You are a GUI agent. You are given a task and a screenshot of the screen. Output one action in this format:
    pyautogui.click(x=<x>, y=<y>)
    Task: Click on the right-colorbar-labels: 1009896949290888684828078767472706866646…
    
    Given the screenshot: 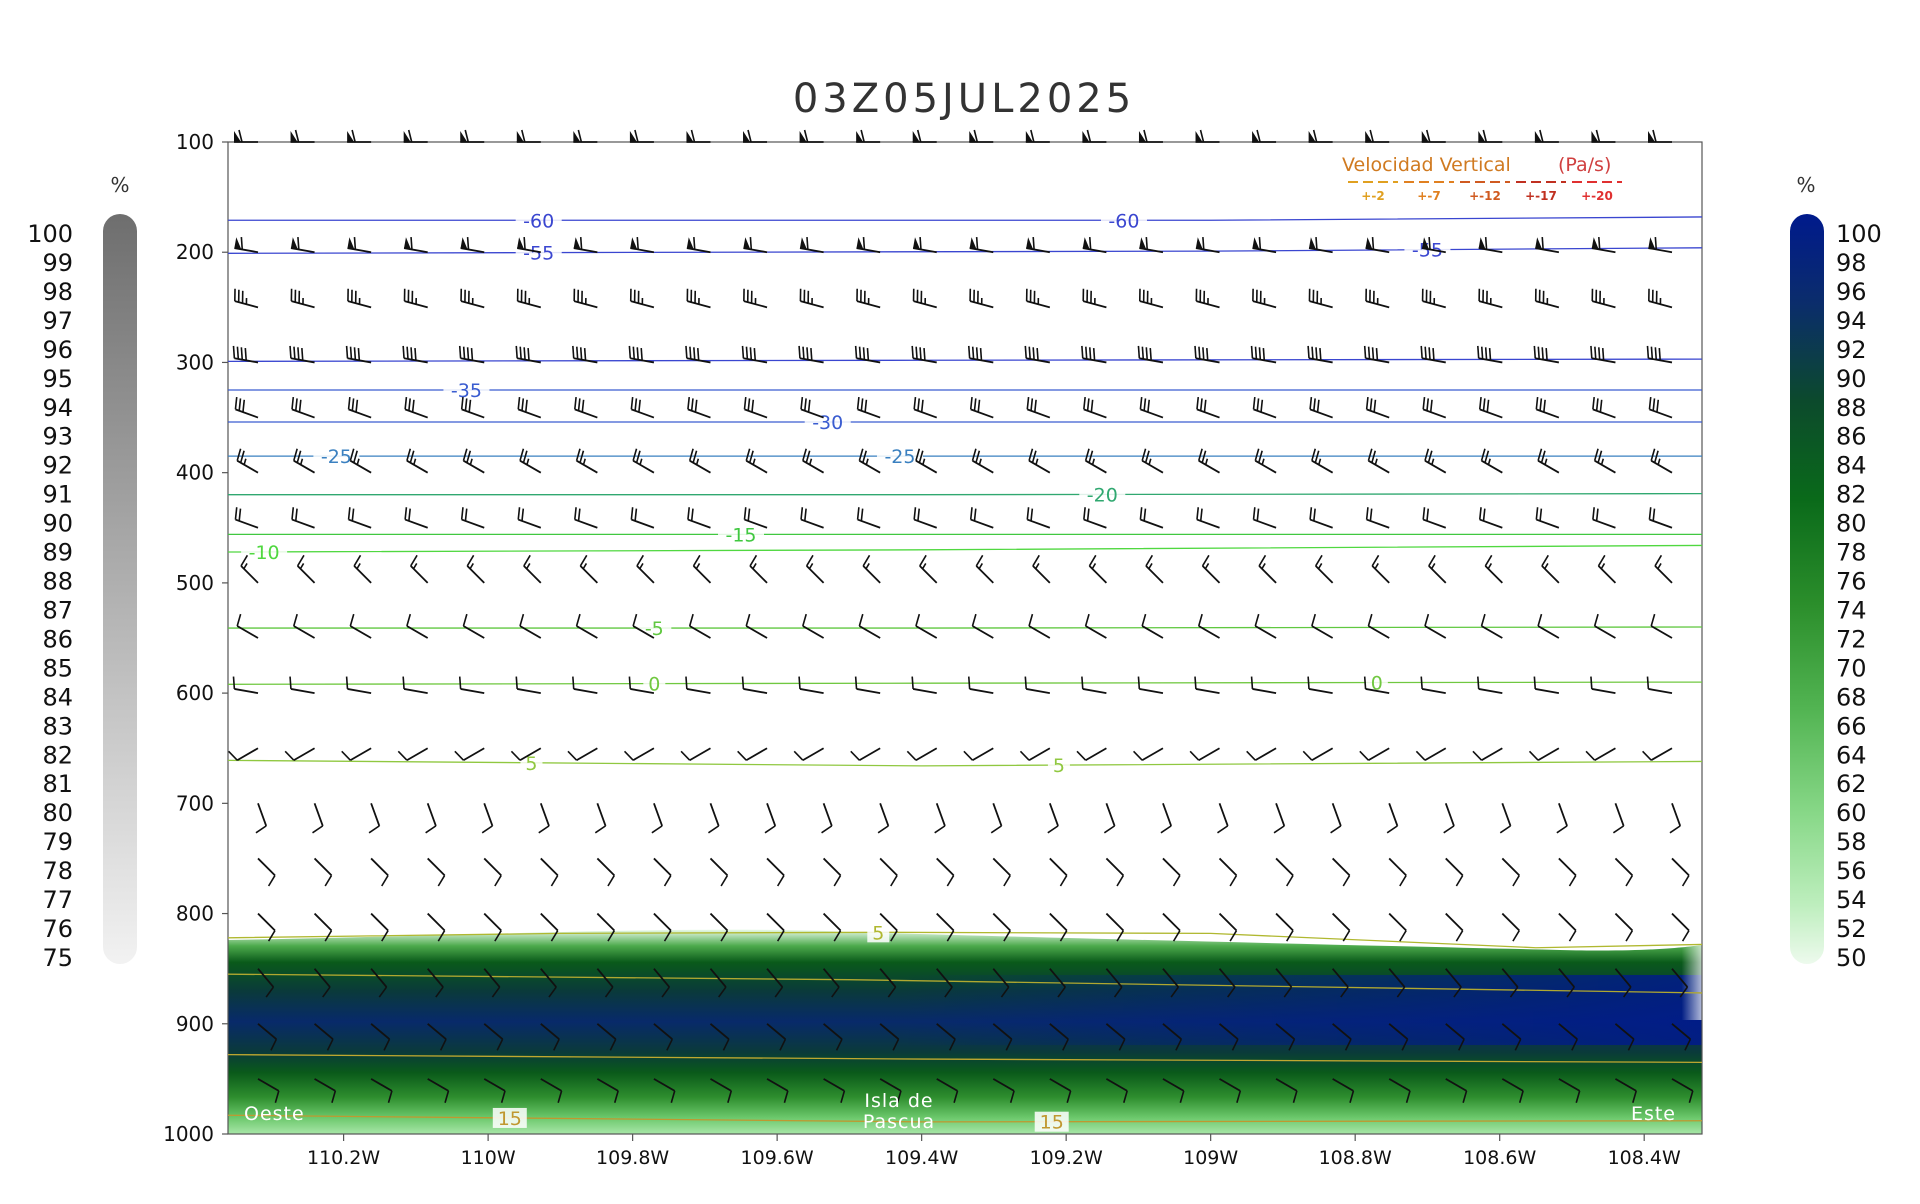 What is the action you would take?
    pyautogui.click(x=1859, y=596)
    